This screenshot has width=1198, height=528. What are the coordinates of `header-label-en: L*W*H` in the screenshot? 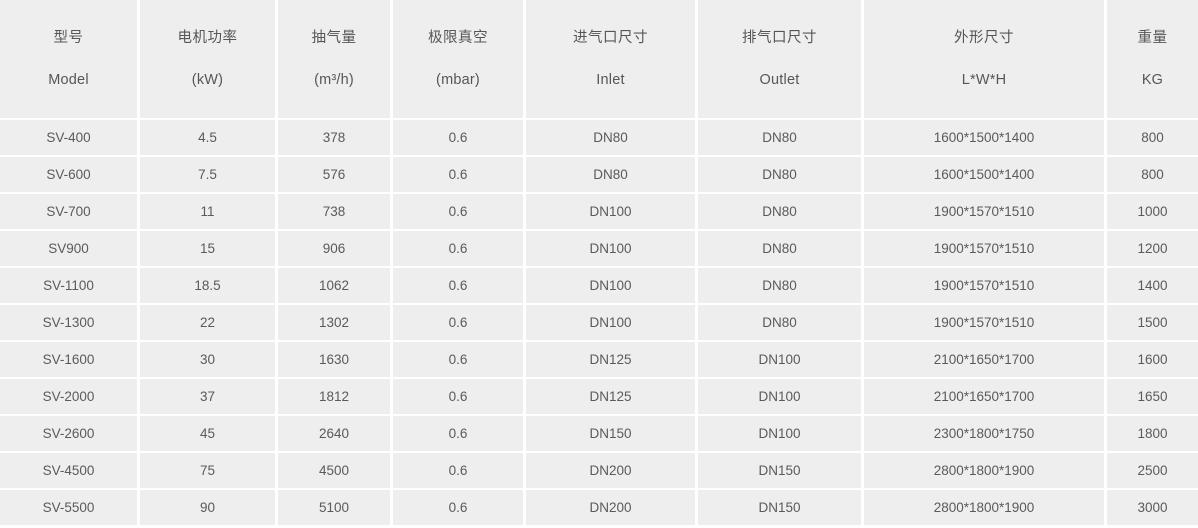 It's located at (984, 79).